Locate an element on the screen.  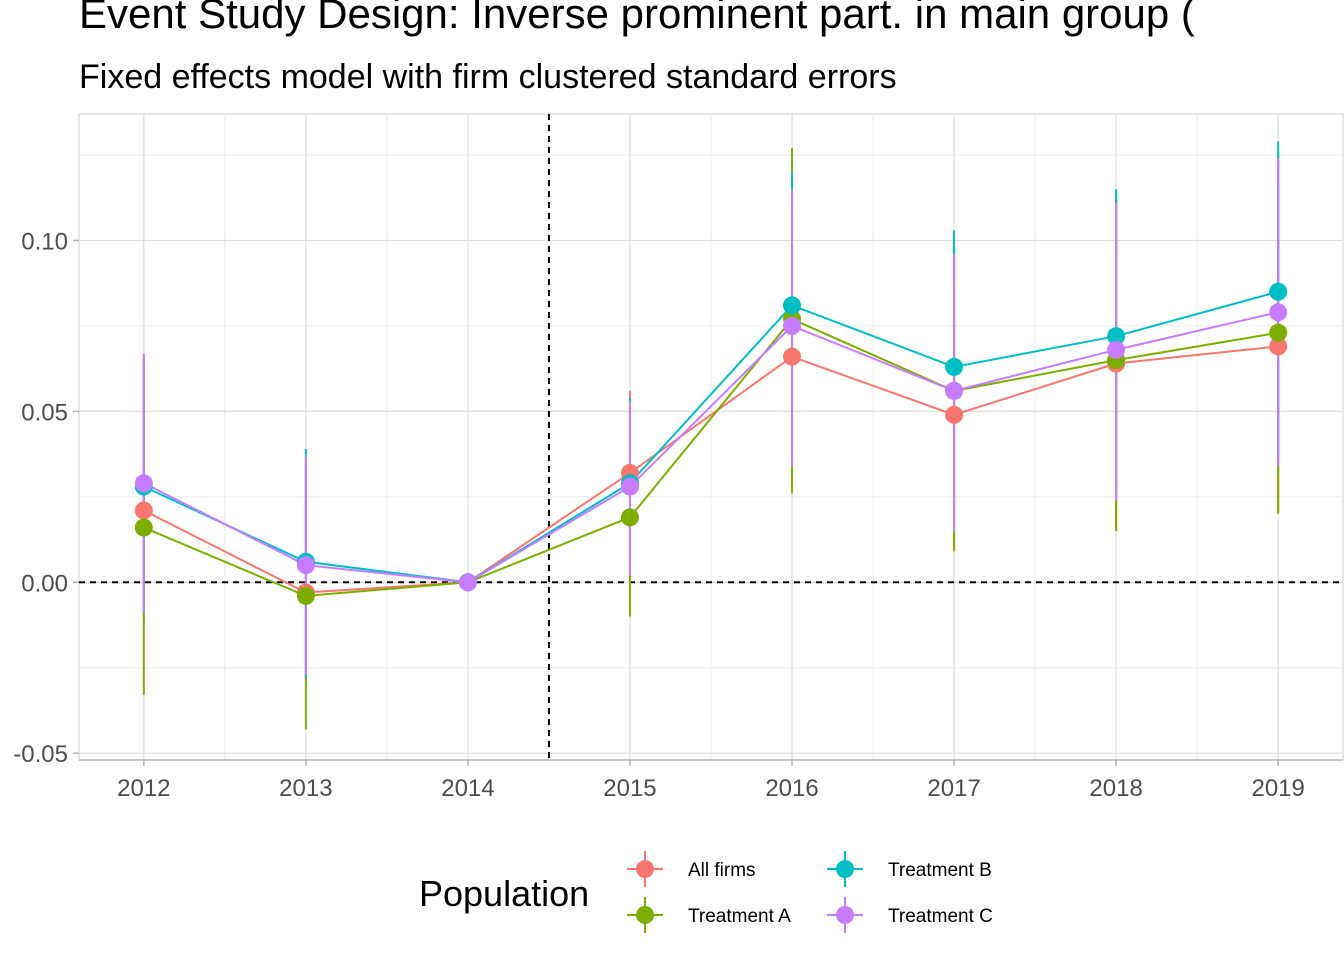
y-tick-label: 0.05 is located at coordinates (44, 412).